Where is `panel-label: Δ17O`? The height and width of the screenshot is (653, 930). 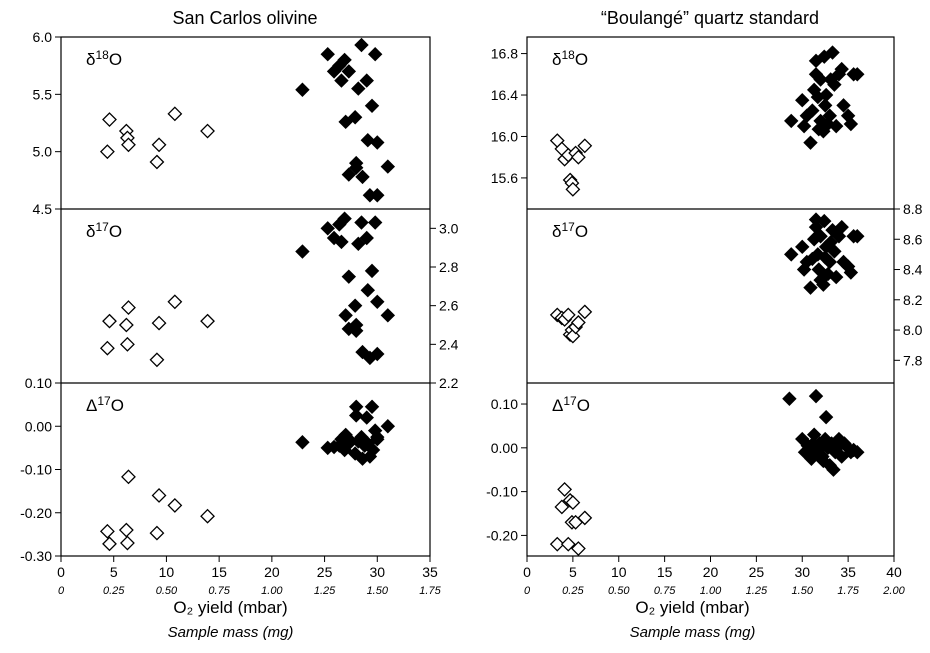
panel-label: Δ17O is located at coordinates (105, 404).